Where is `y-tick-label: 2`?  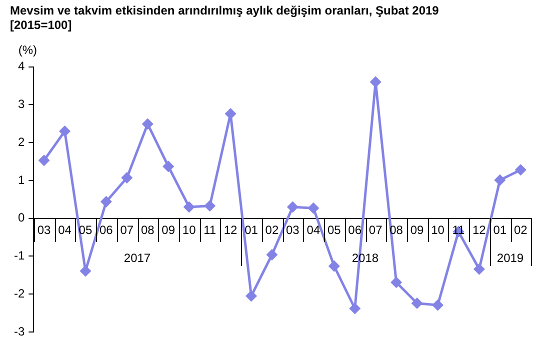
y-tick-label: 2 is located at coordinates (21, 141).